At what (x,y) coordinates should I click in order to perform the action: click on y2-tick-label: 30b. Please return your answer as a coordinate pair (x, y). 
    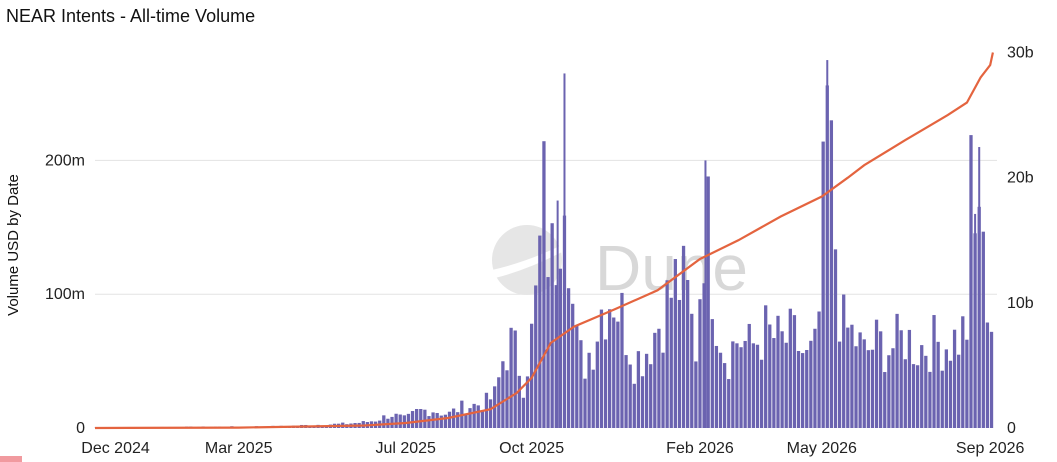
    Looking at the image, I should click on (1020, 53).